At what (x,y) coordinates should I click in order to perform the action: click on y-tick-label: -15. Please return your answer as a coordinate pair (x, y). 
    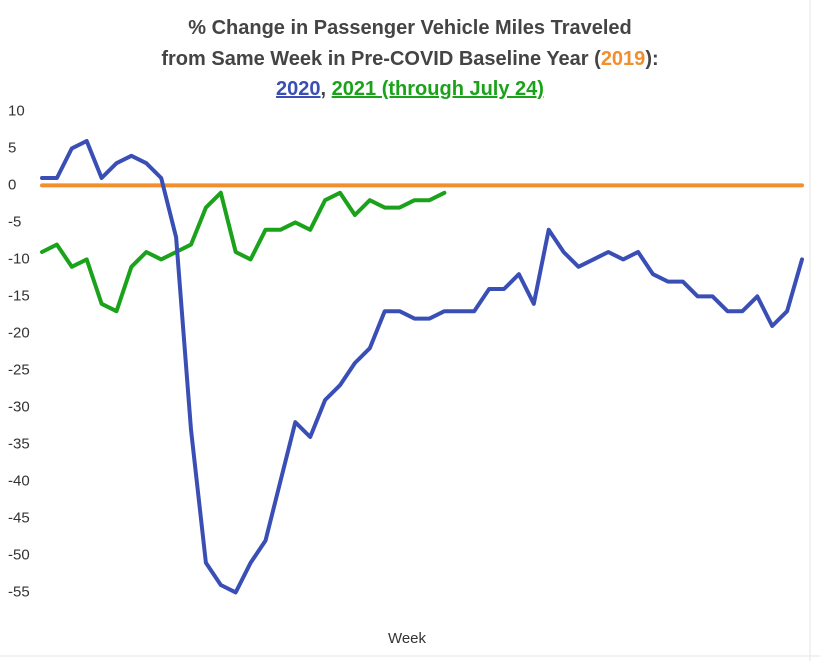
    Looking at the image, I should click on (19, 295).